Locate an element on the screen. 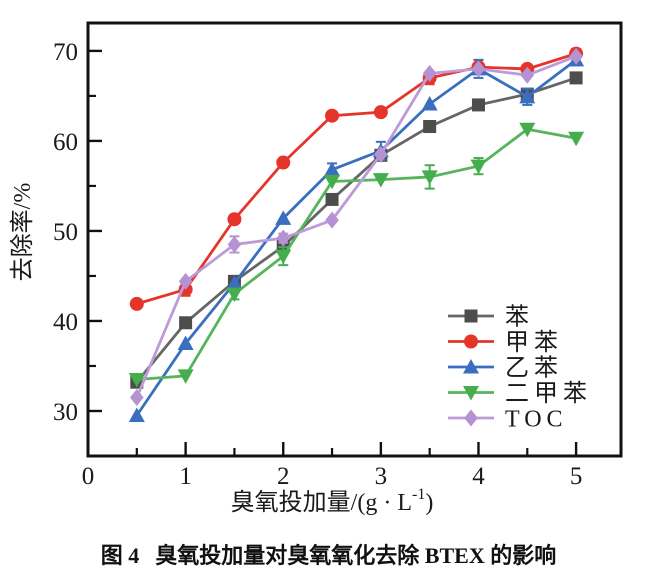  legend-label-ethylbenzene: 乙苯 is located at coordinates (534, 368).